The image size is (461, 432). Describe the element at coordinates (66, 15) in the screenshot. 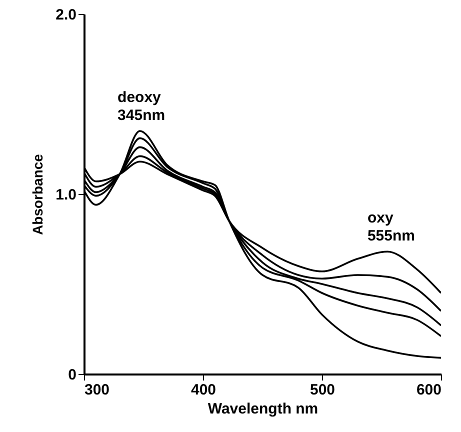

I see `y-tick-label: 2.0` at that location.